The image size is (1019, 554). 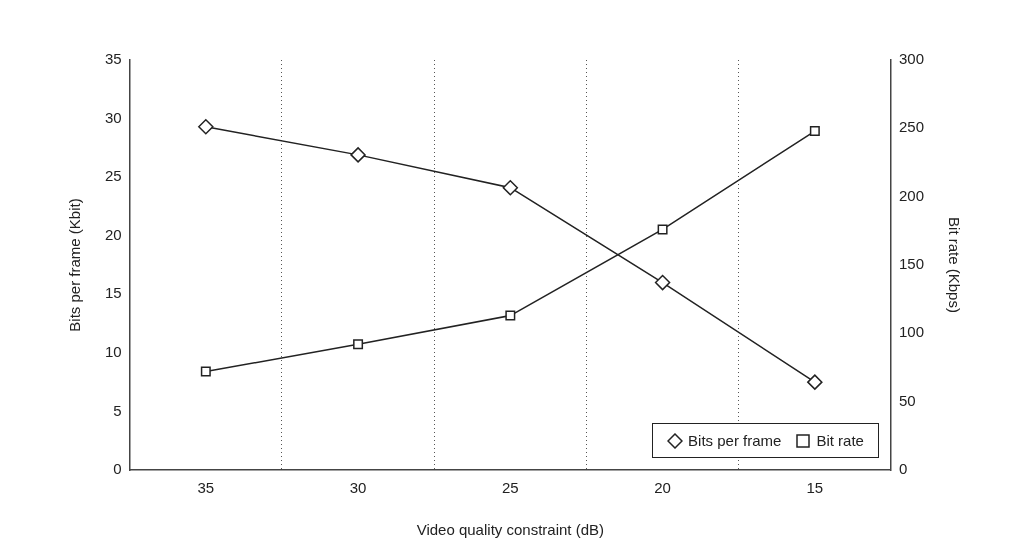 What do you see at coordinates (911, 264) in the screenshot?
I see `y2-tick-label: 150` at bounding box center [911, 264].